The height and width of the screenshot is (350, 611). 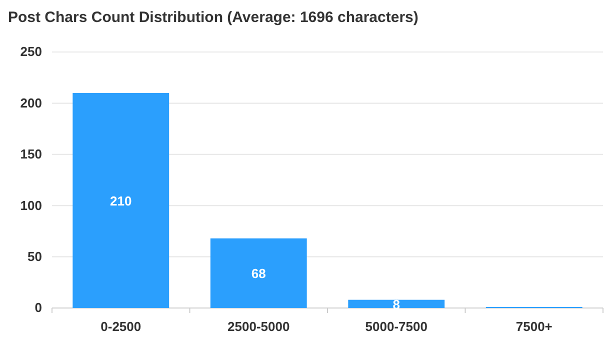 I want to click on y-tick-label: 150, so click(x=31, y=154).